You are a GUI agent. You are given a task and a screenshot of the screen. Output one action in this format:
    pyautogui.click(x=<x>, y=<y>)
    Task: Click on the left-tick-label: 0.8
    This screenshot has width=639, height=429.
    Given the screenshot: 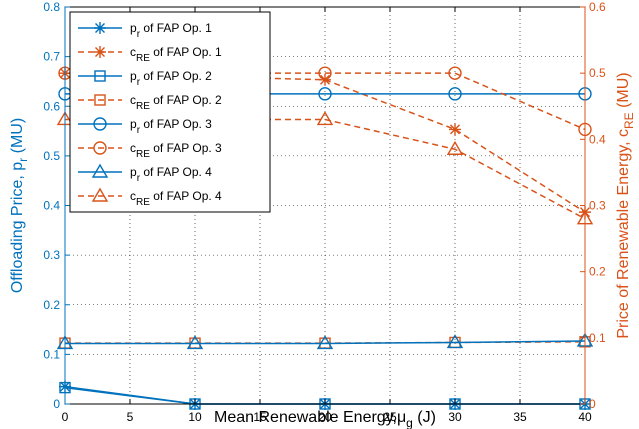 What is the action you would take?
    pyautogui.click(x=51, y=7)
    